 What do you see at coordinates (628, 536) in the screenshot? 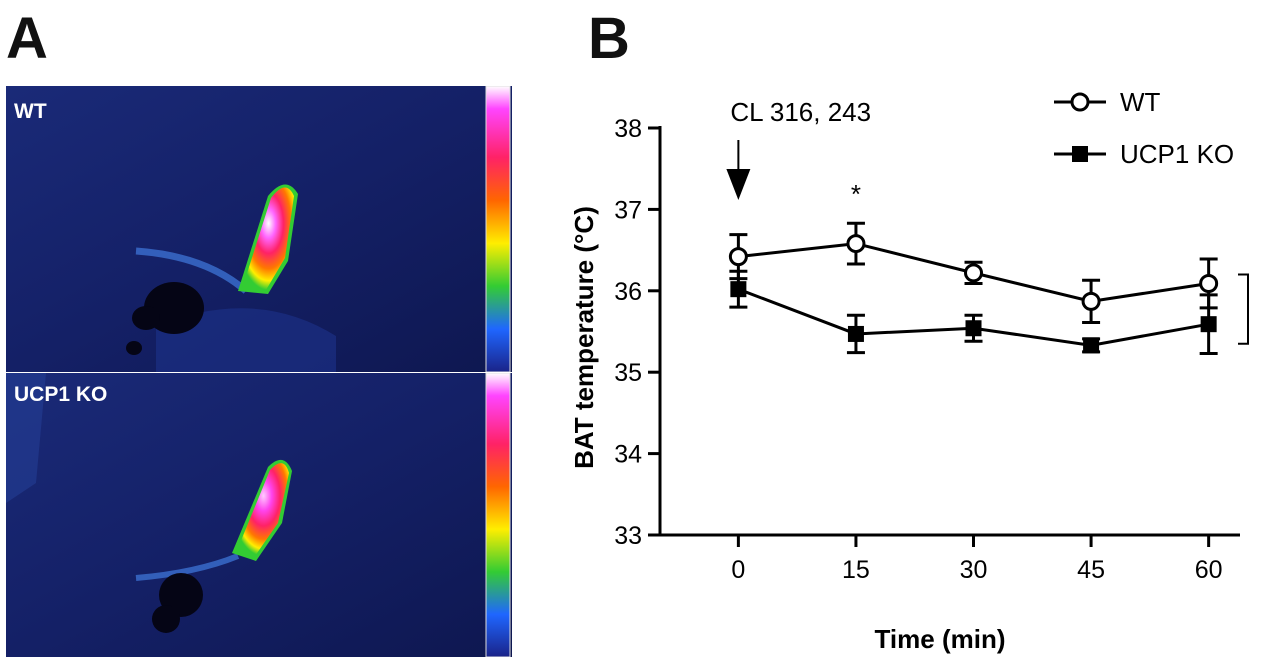
I see `y-tick-label: 33` at bounding box center [628, 536].